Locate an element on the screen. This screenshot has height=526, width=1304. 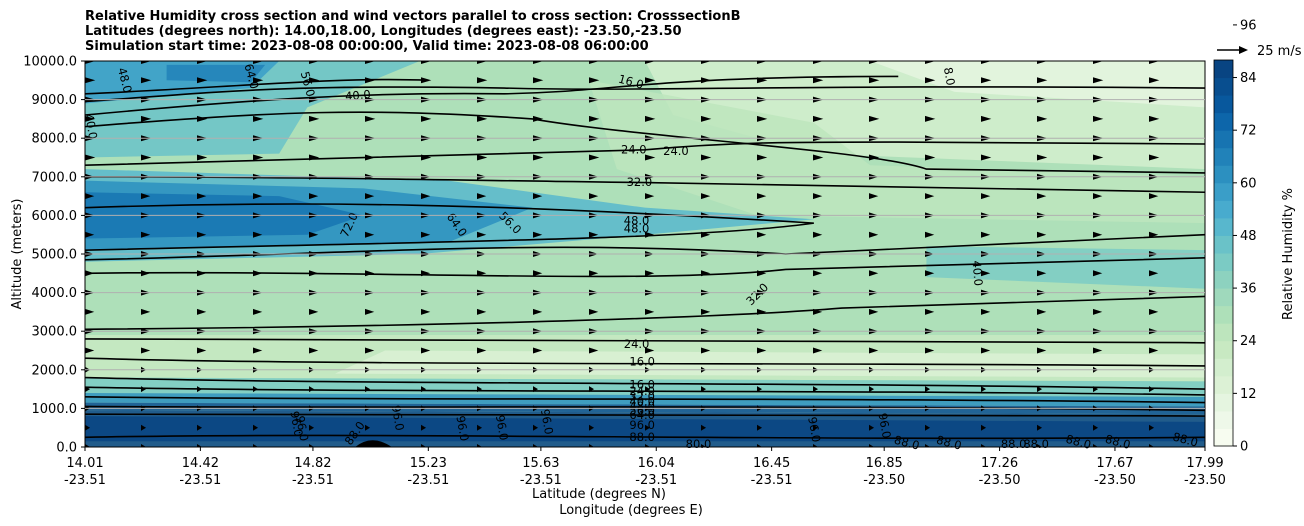
x-tick-label-lat: 17.99 is located at coordinates (1204, 463).